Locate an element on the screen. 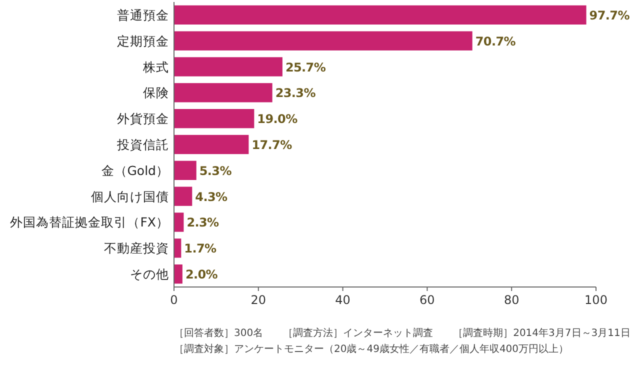 The width and height of the screenshot is (639, 366). data-label: 23.3% is located at coordinates (295, 93).